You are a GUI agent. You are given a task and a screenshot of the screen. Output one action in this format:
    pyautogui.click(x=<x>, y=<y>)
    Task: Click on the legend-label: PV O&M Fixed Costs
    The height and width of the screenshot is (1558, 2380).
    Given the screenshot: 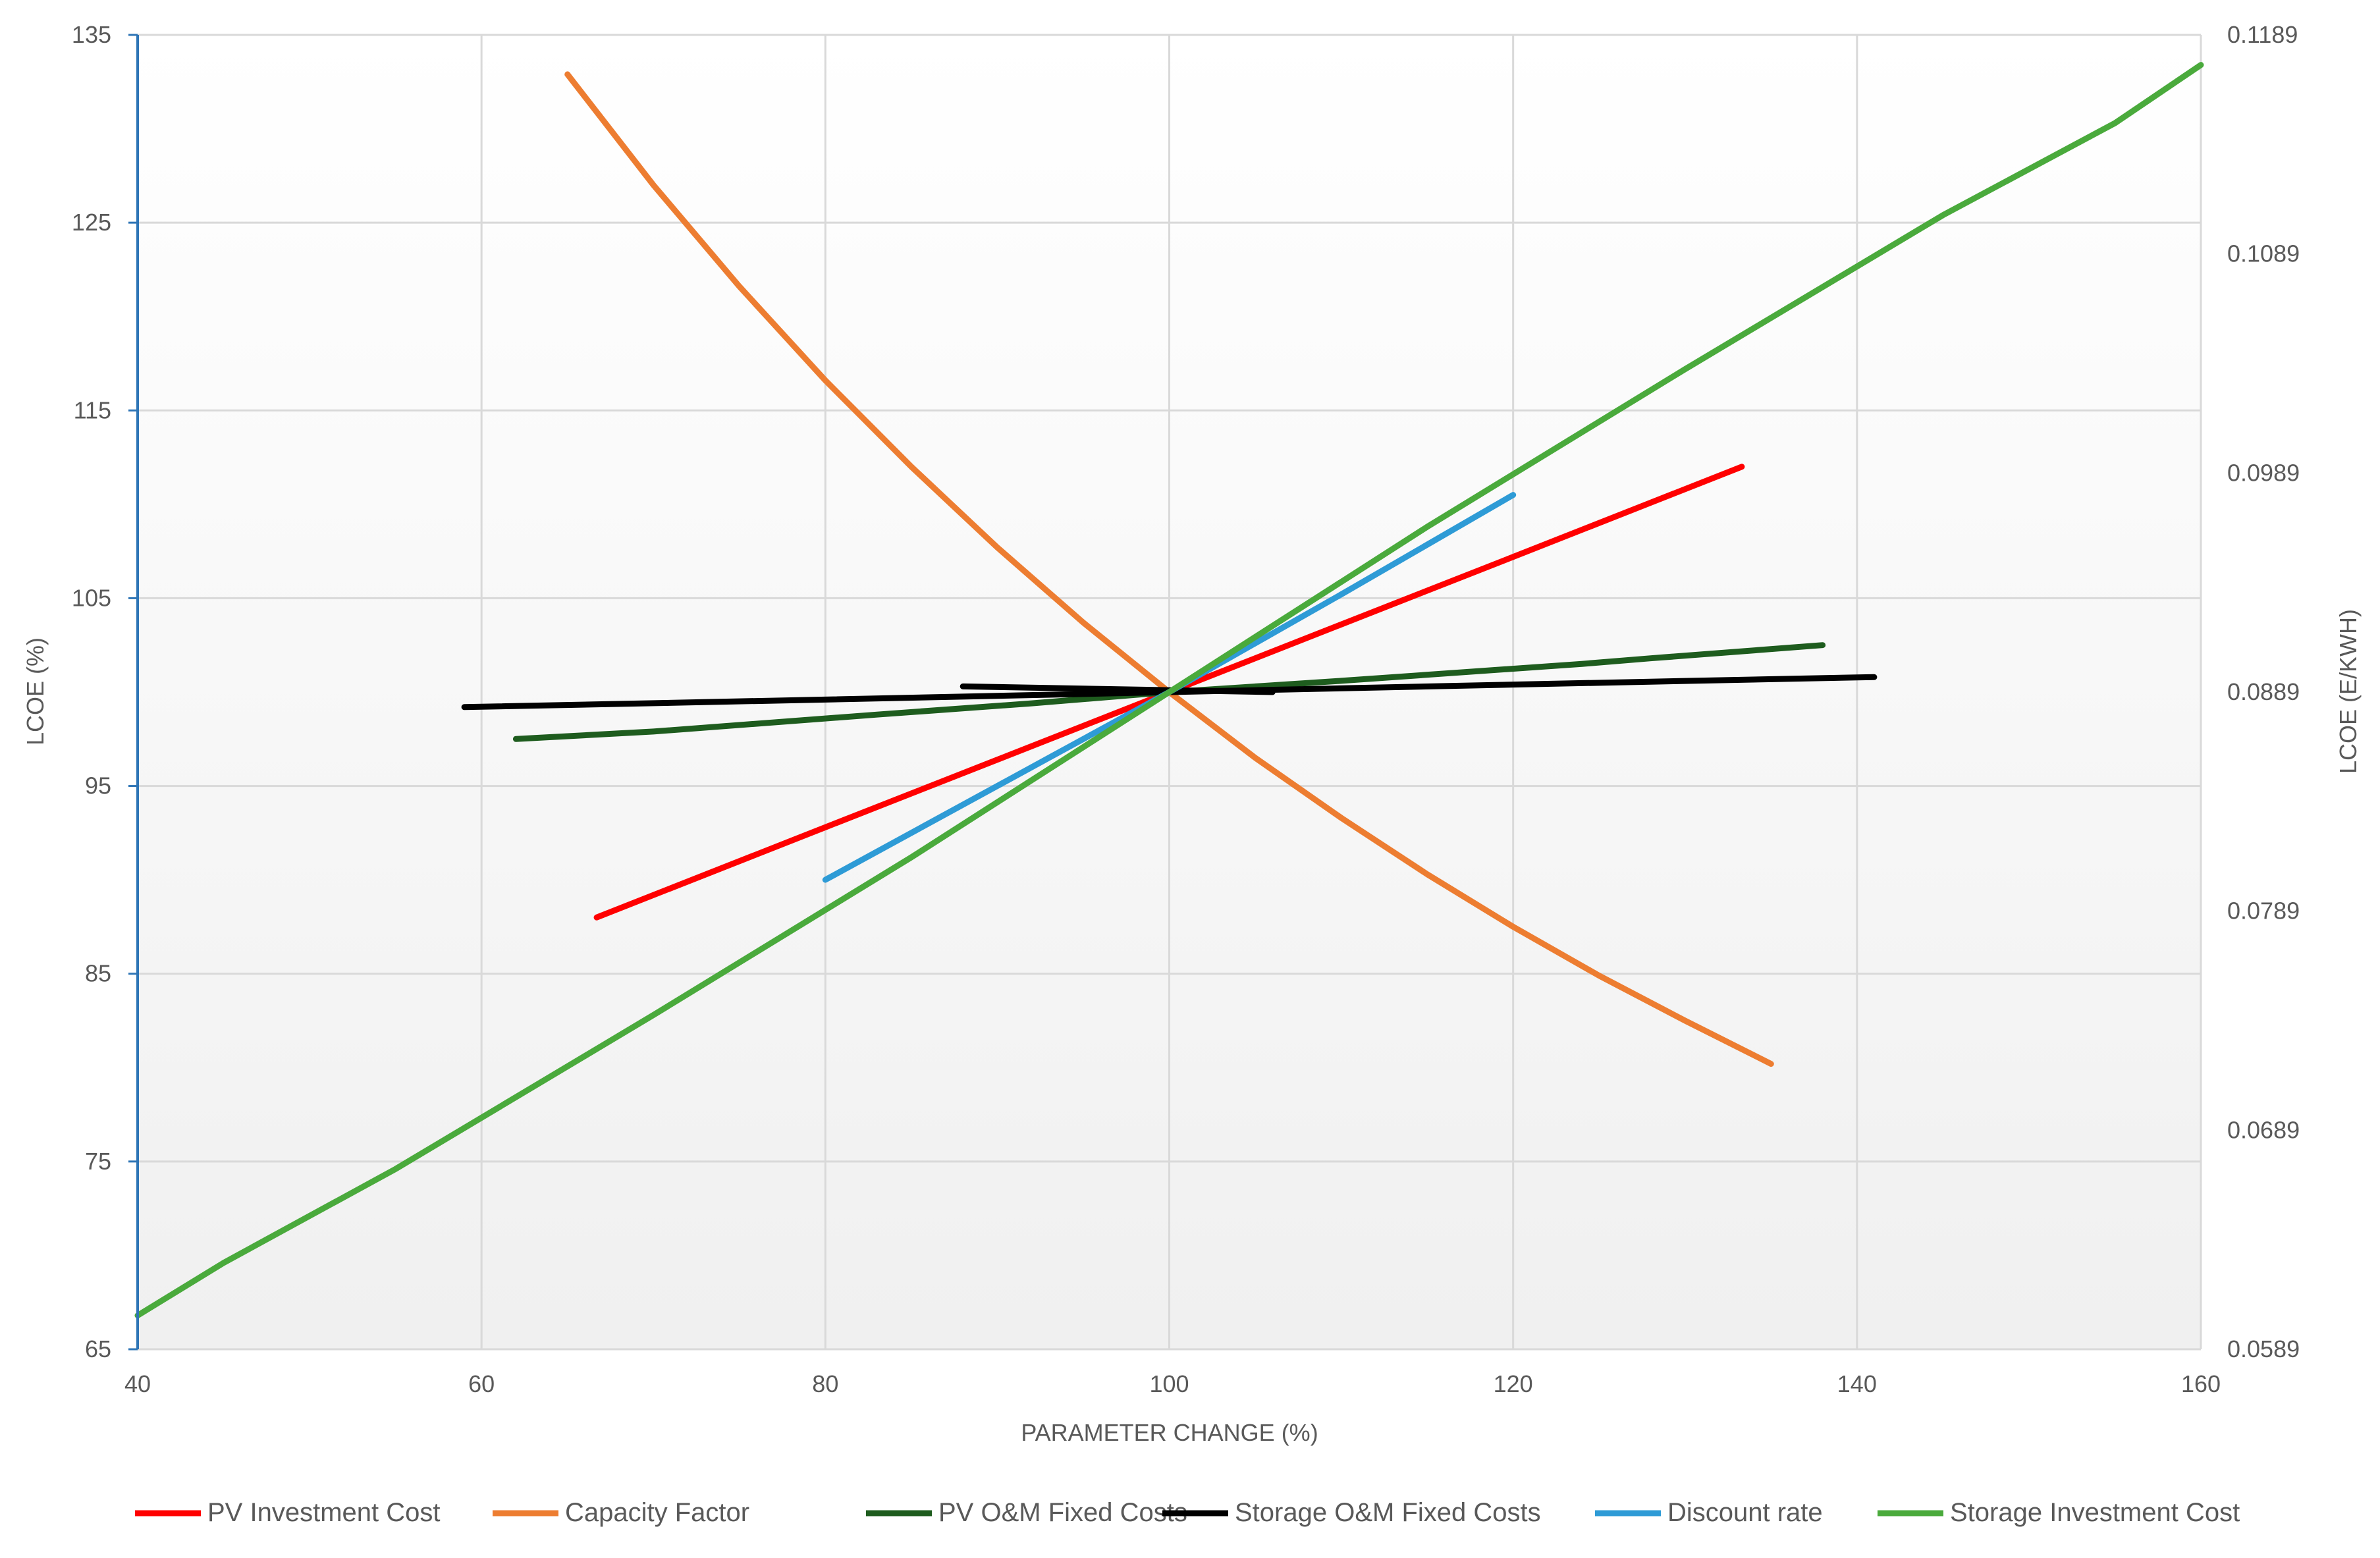 What is the action you would take?
    pyautogui.click(x=1062, y=1512)
    